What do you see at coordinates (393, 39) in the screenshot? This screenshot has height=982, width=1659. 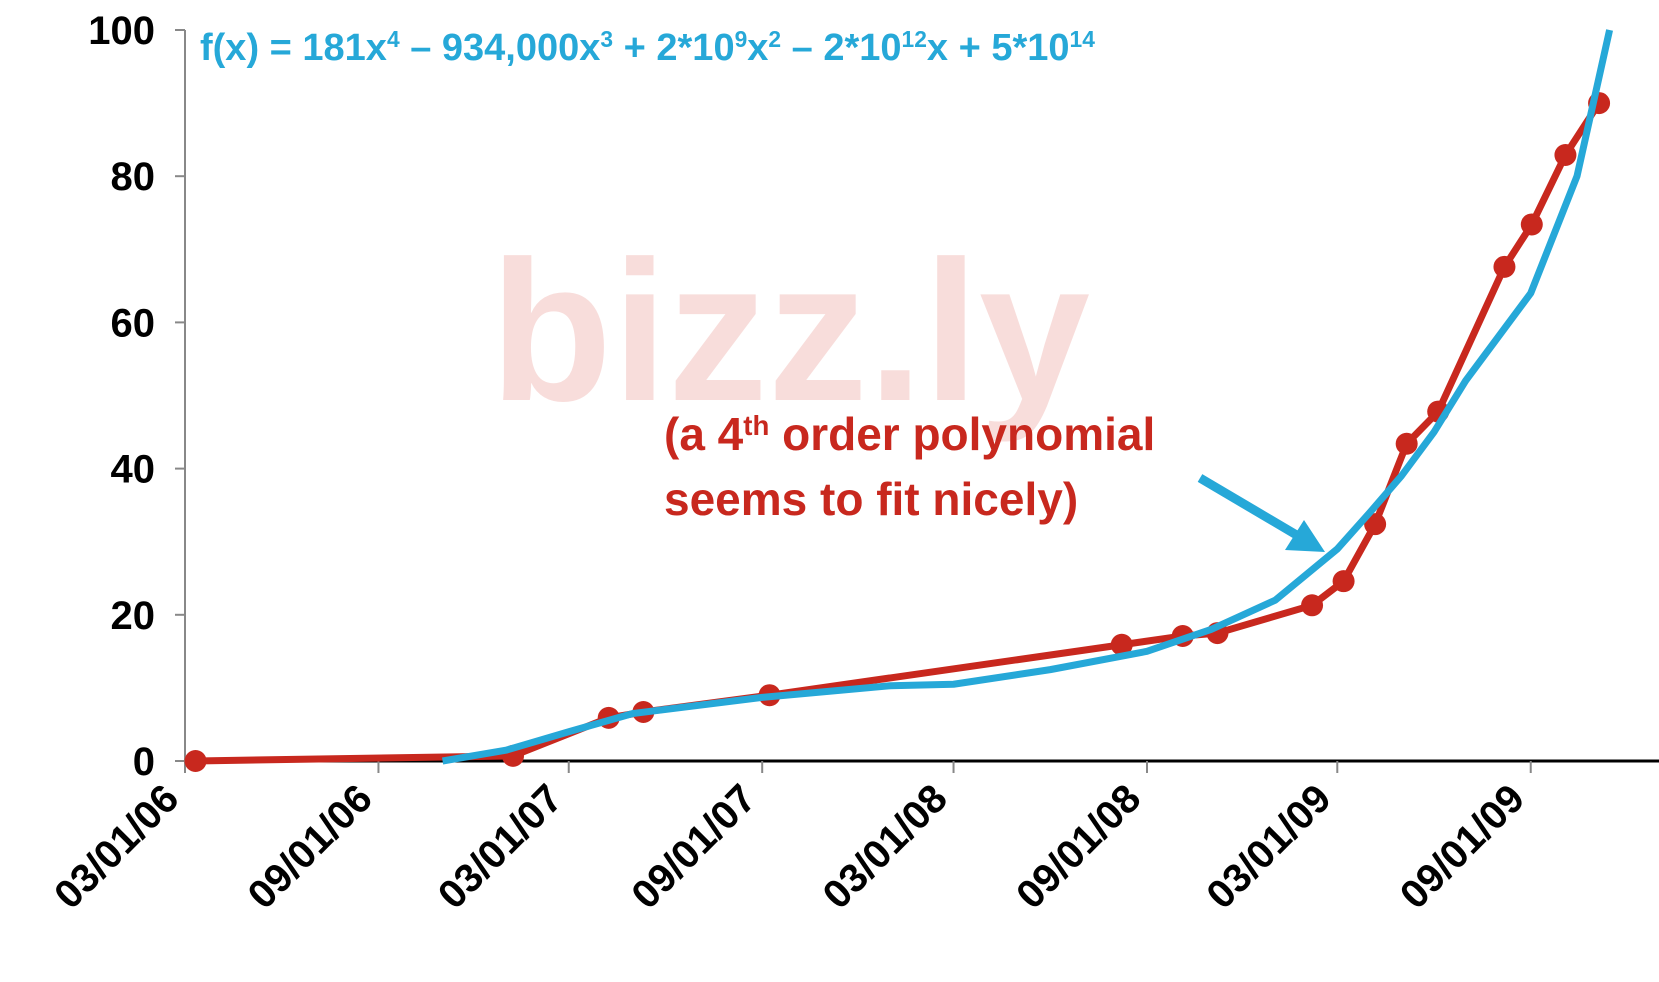 I see `superscript: 4` at bounding box center [393, 39].